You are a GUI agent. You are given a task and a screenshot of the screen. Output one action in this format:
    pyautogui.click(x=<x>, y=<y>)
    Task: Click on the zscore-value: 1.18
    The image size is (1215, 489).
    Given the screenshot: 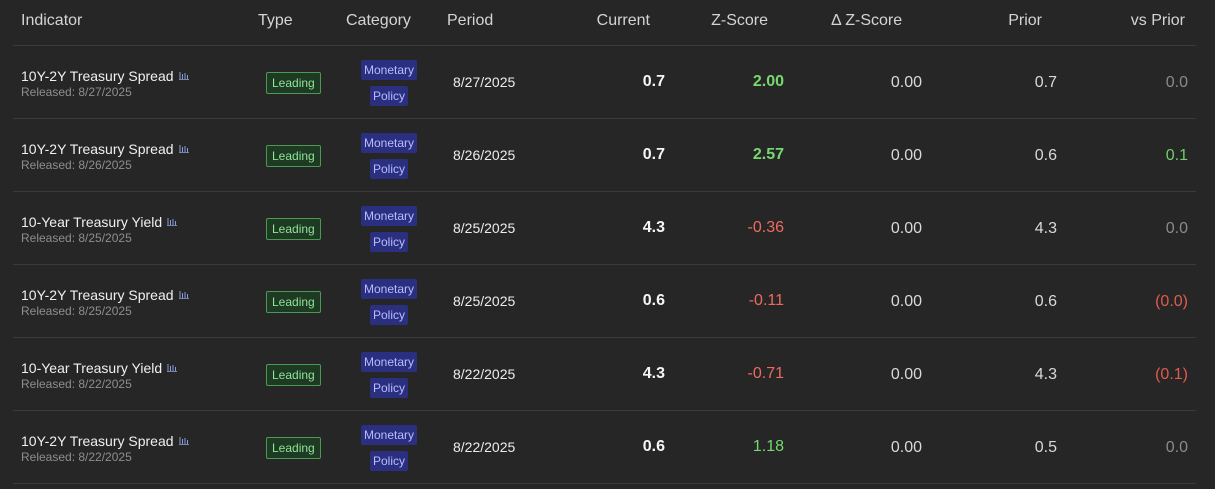 What is the action you would take?
    pyautogui.click(x=768, y=446)
    